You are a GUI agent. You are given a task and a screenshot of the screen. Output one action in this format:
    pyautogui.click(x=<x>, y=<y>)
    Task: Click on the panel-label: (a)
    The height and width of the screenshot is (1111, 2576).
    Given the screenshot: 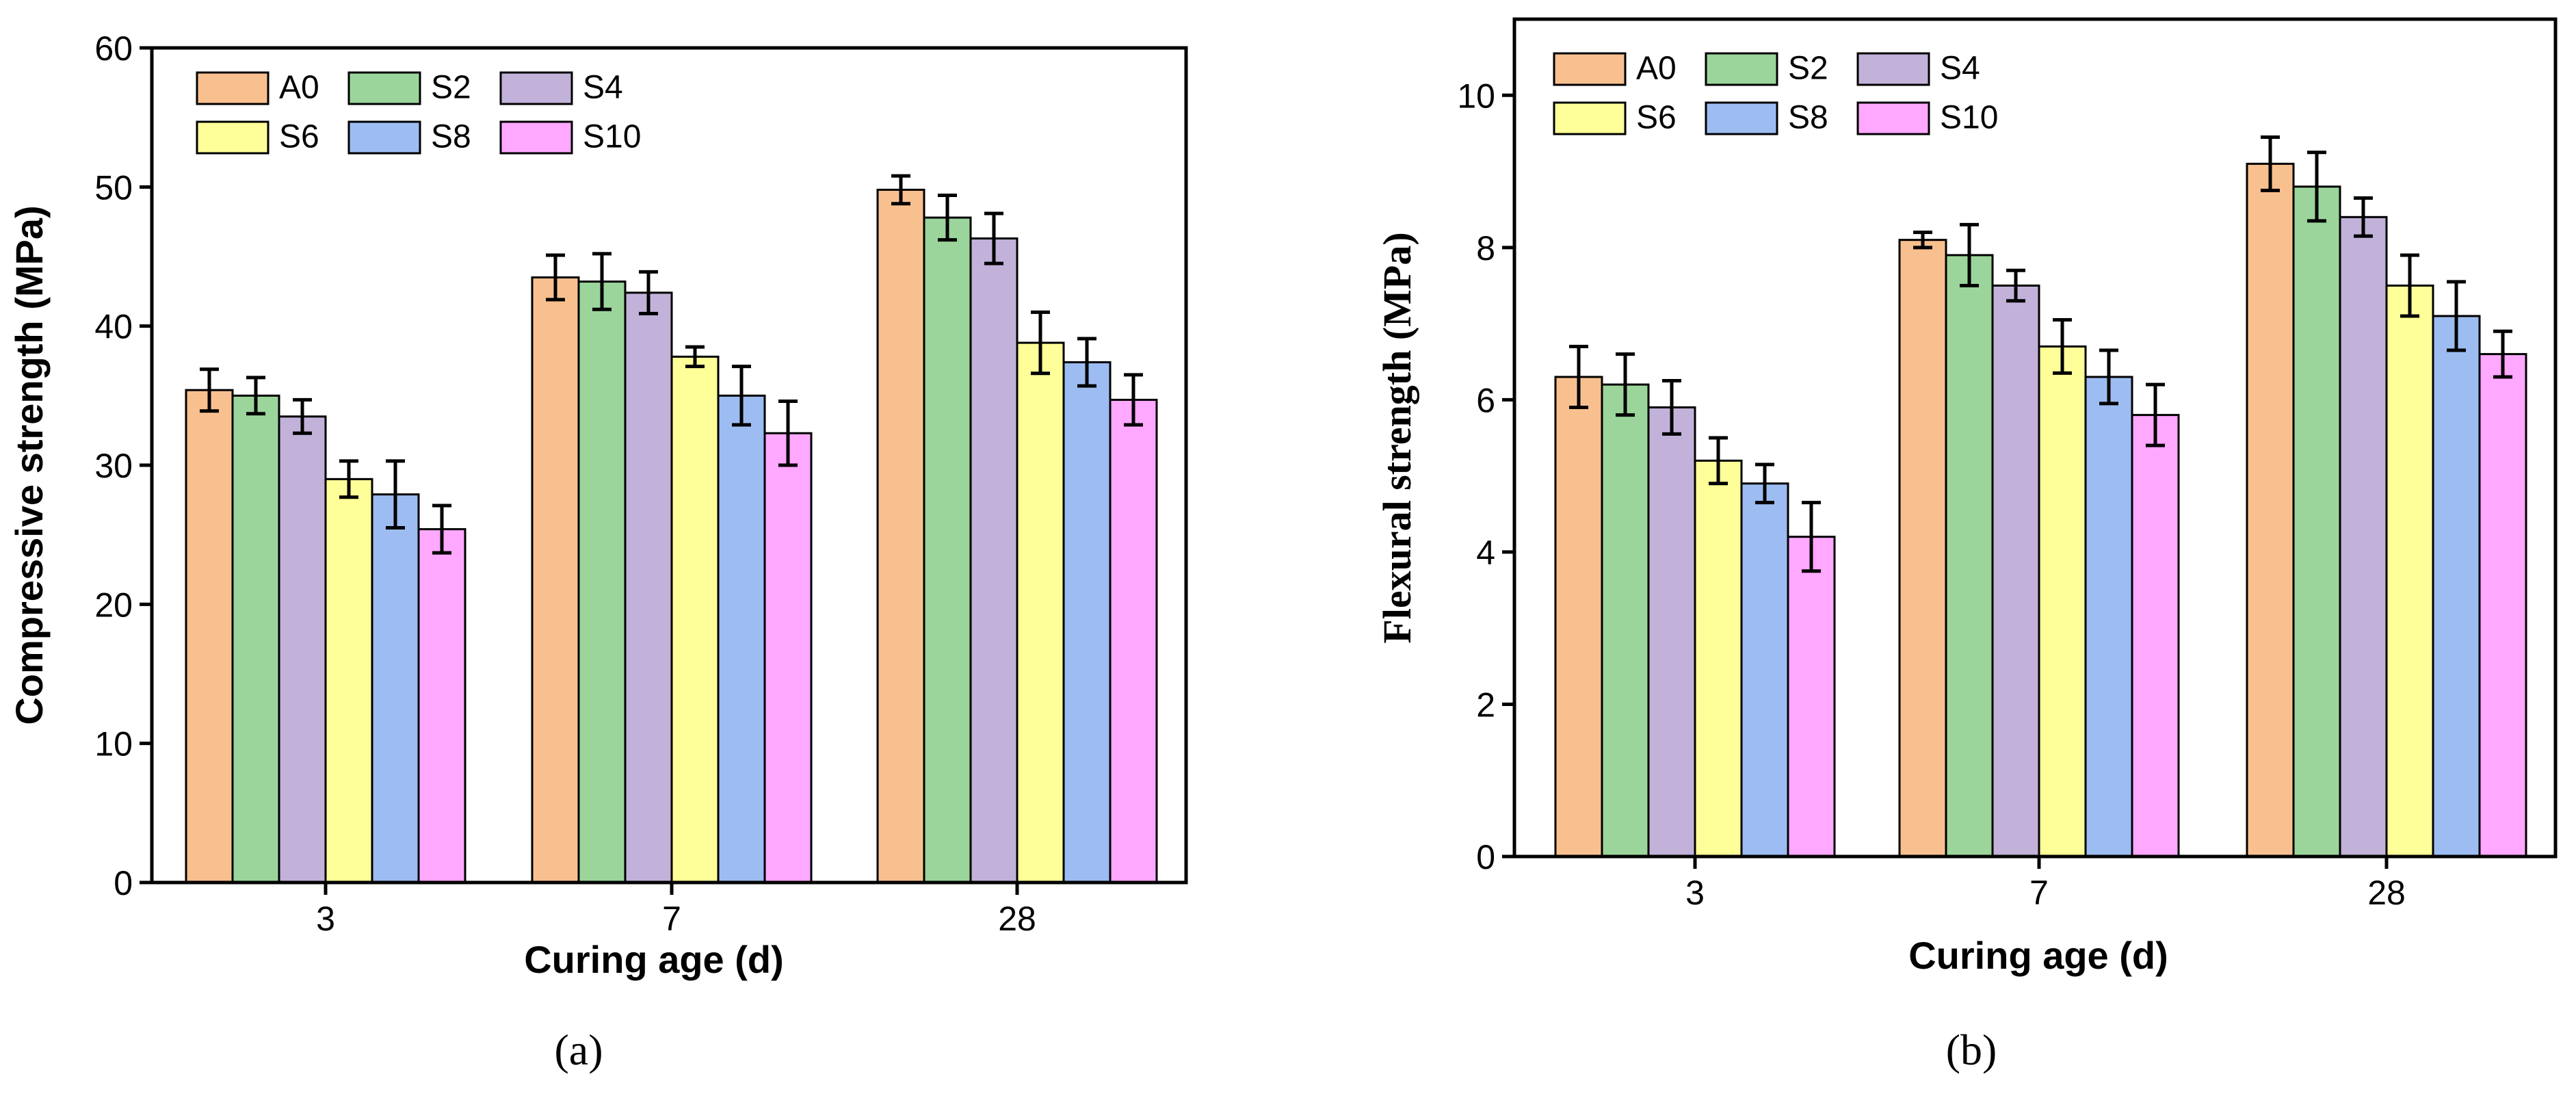 What is the action you would take?
    pyautogui.click(x=578, y=1050)
    